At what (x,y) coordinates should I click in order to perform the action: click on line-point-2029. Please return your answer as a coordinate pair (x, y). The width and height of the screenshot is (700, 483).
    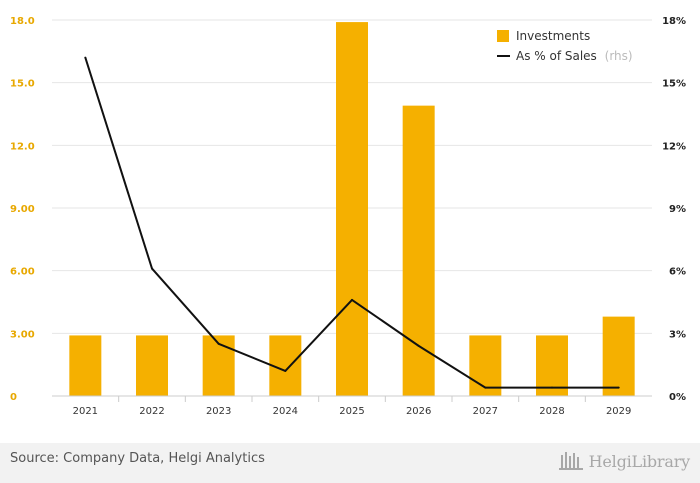
    Looking at the image, I should click on (618, 387).